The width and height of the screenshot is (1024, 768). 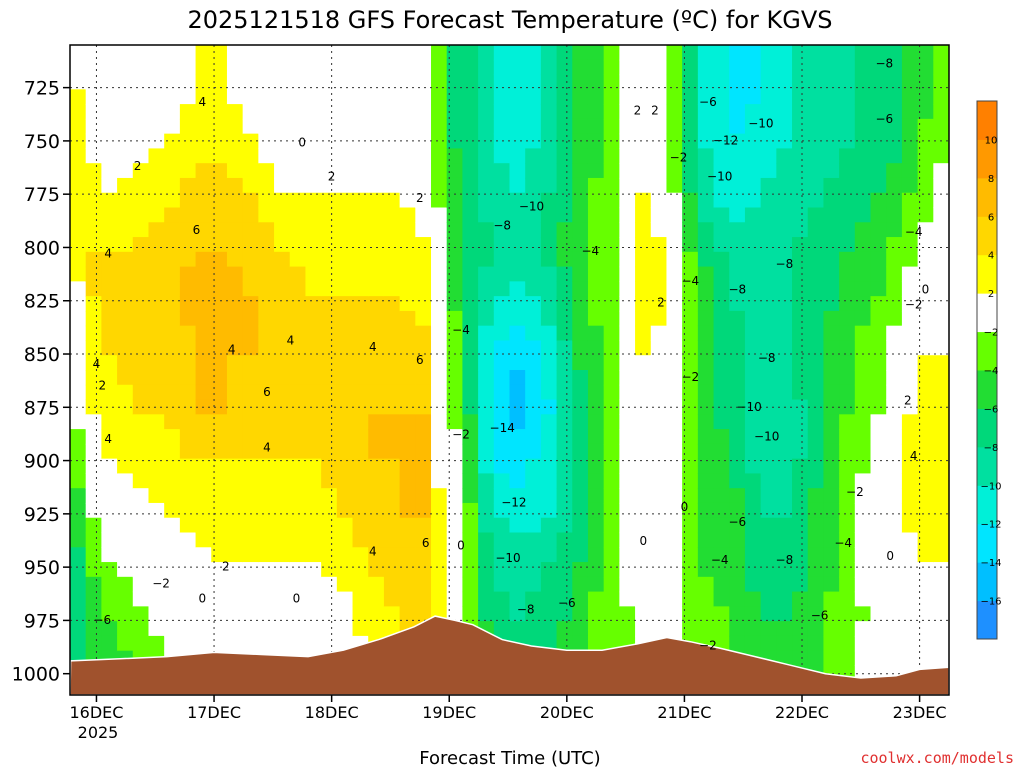 I want to click on contour-label: 0, so click(x=302, y=143).